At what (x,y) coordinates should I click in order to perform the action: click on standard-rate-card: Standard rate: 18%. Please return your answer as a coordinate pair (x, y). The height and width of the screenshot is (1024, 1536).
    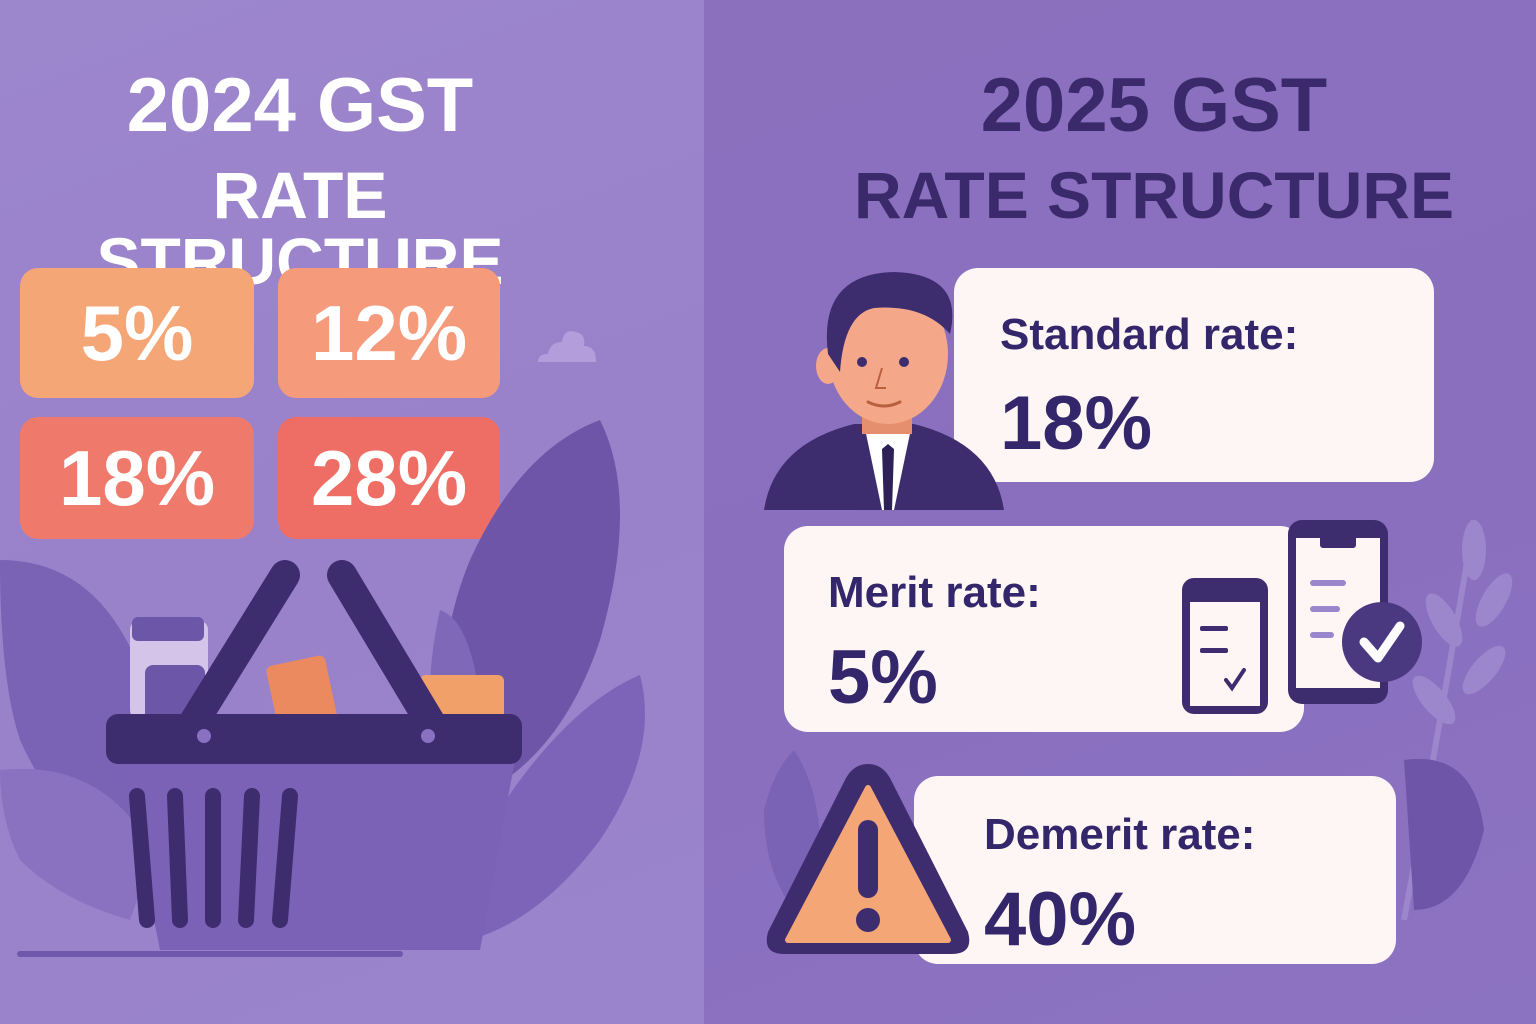
    Looking at the image, I should click on (1194, 375).